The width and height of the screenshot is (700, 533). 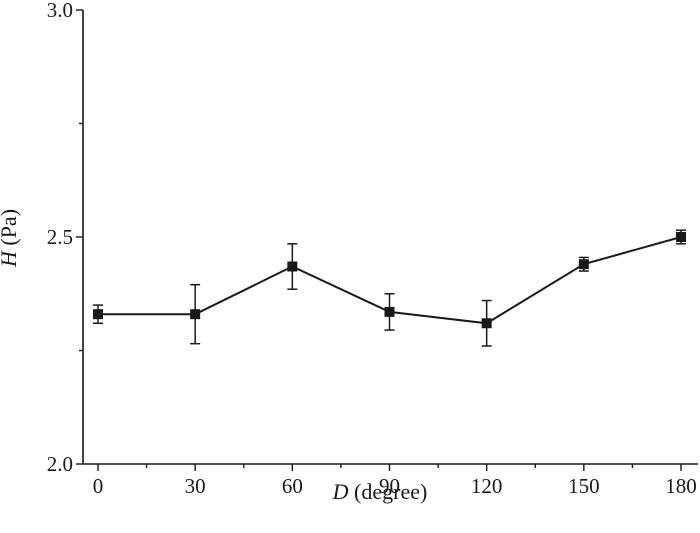 What do you see at coordinates (584, 486) in the screenshot?
I see `x-tick-label: 150` at bounding box center [584, 486].